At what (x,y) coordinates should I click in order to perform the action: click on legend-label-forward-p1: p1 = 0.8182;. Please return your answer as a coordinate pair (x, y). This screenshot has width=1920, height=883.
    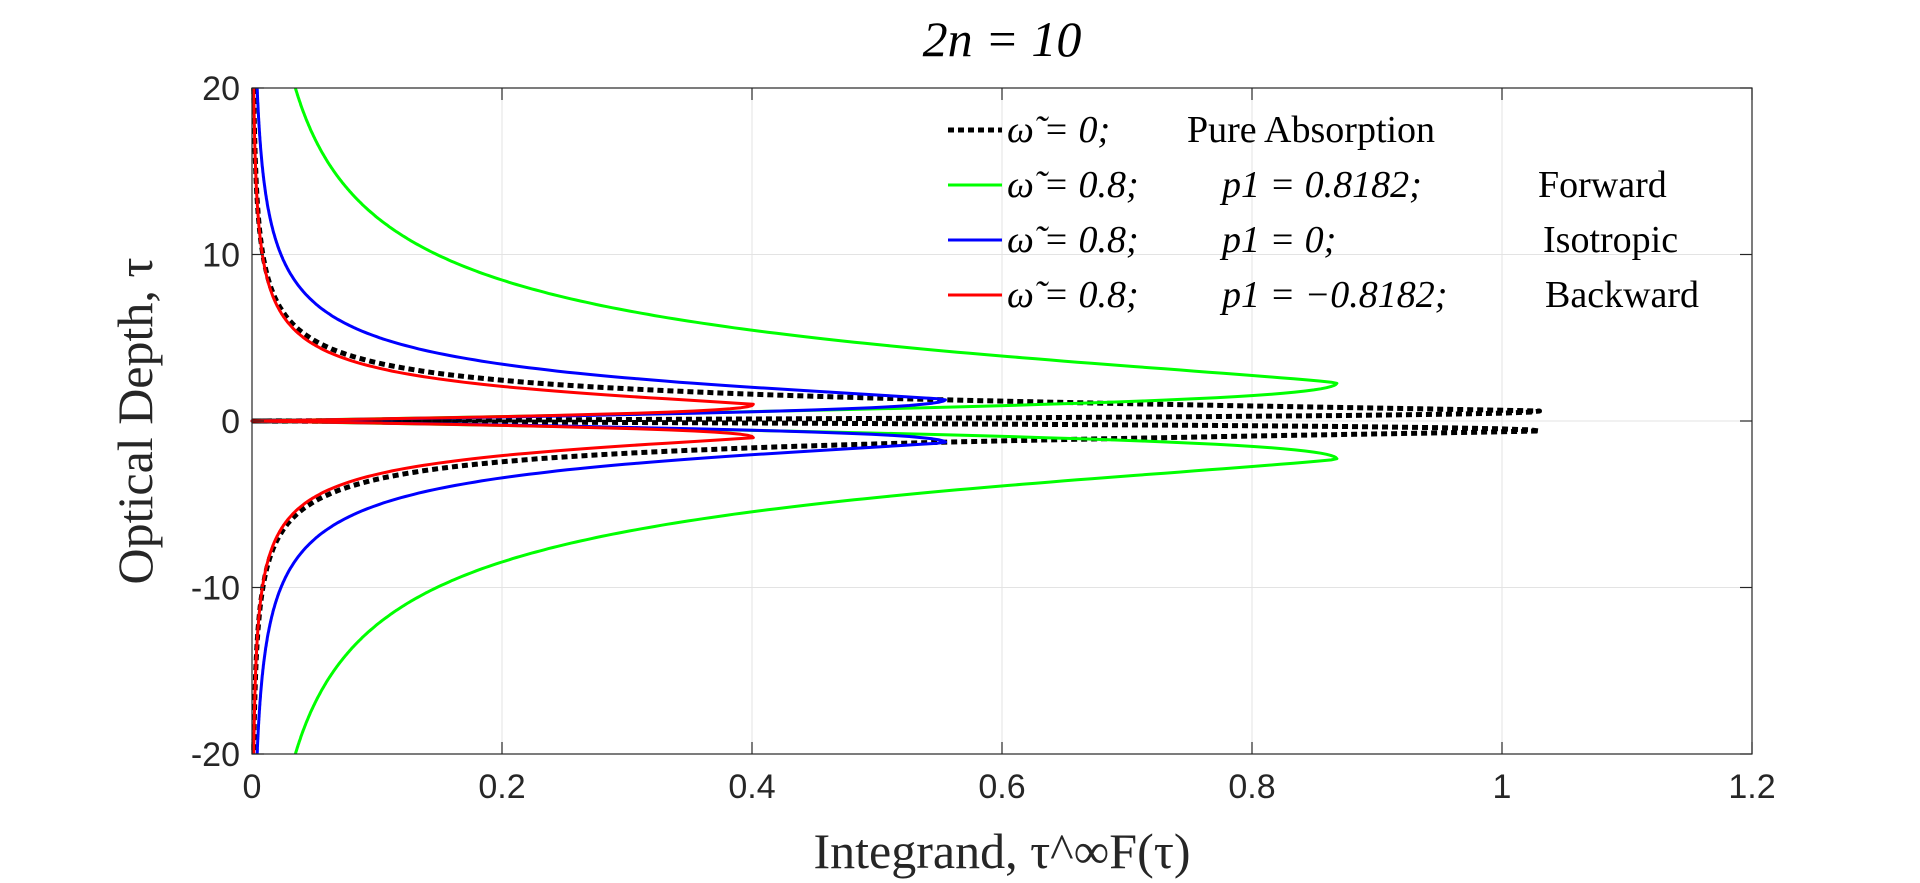
    Looking at the image, I should click on (1320, 185).